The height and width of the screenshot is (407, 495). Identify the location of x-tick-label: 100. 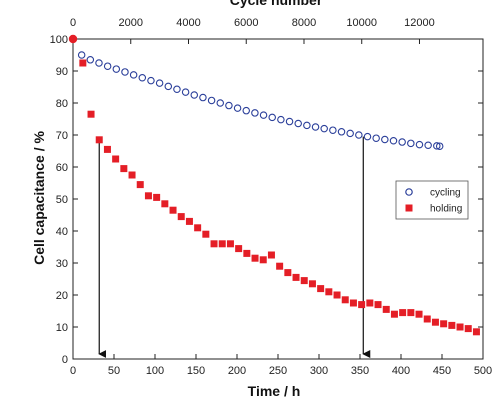
(155, 371).